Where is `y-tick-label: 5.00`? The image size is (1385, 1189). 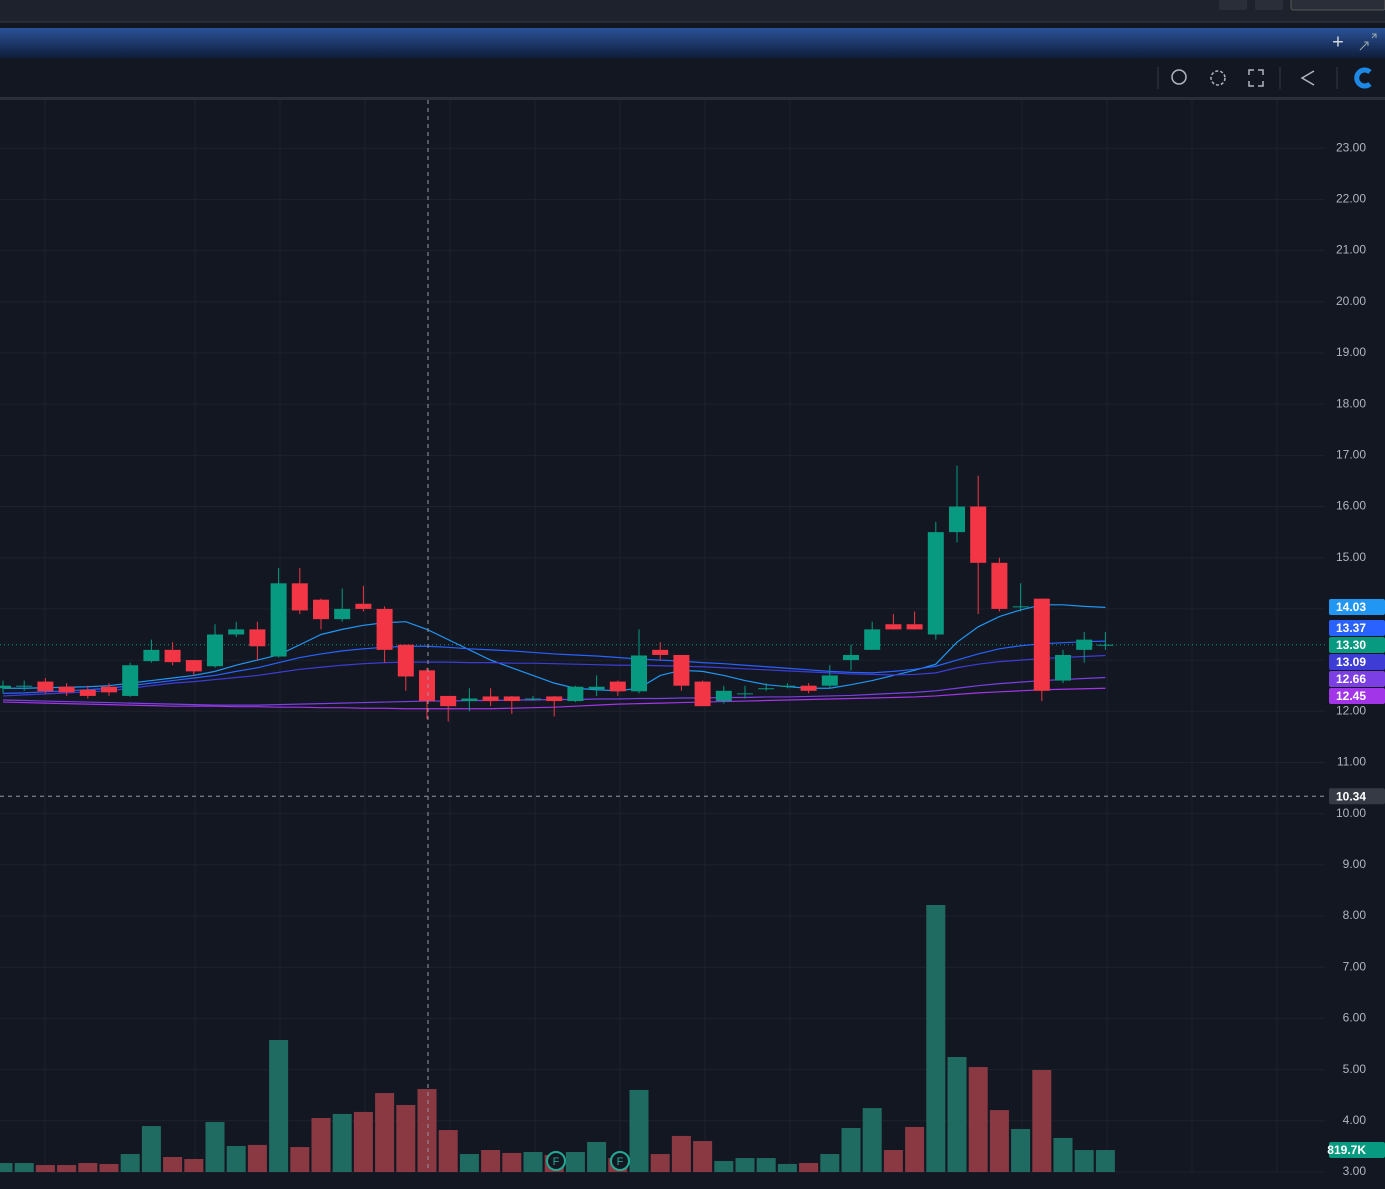 y-tick-label: 5.00 is located at coordinates (1355, 1069).